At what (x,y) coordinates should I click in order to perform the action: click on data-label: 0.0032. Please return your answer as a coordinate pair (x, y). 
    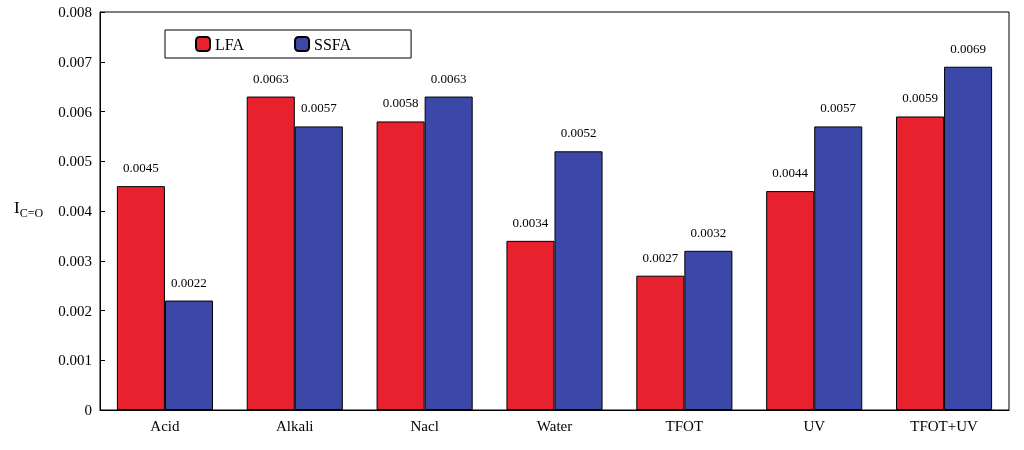
    Looking at the image, I should click on (708, 232).